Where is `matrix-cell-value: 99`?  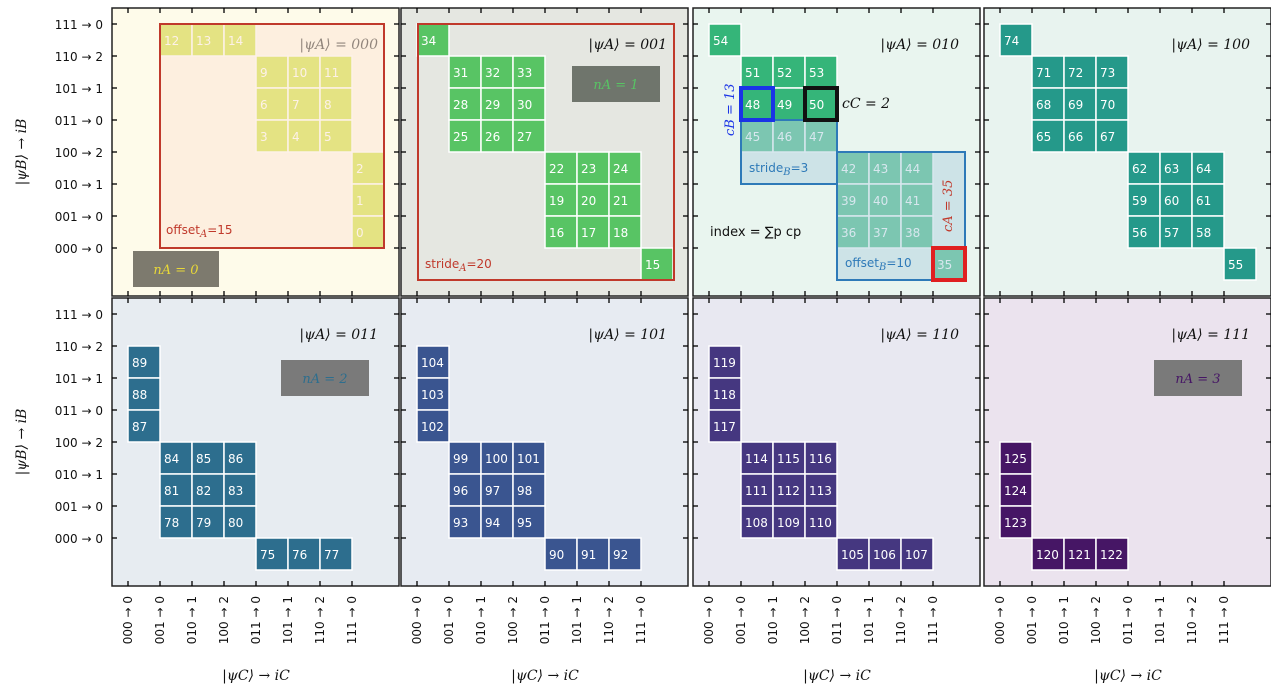 matrix-cell-value: 99 is located at coordinates (460, 459).